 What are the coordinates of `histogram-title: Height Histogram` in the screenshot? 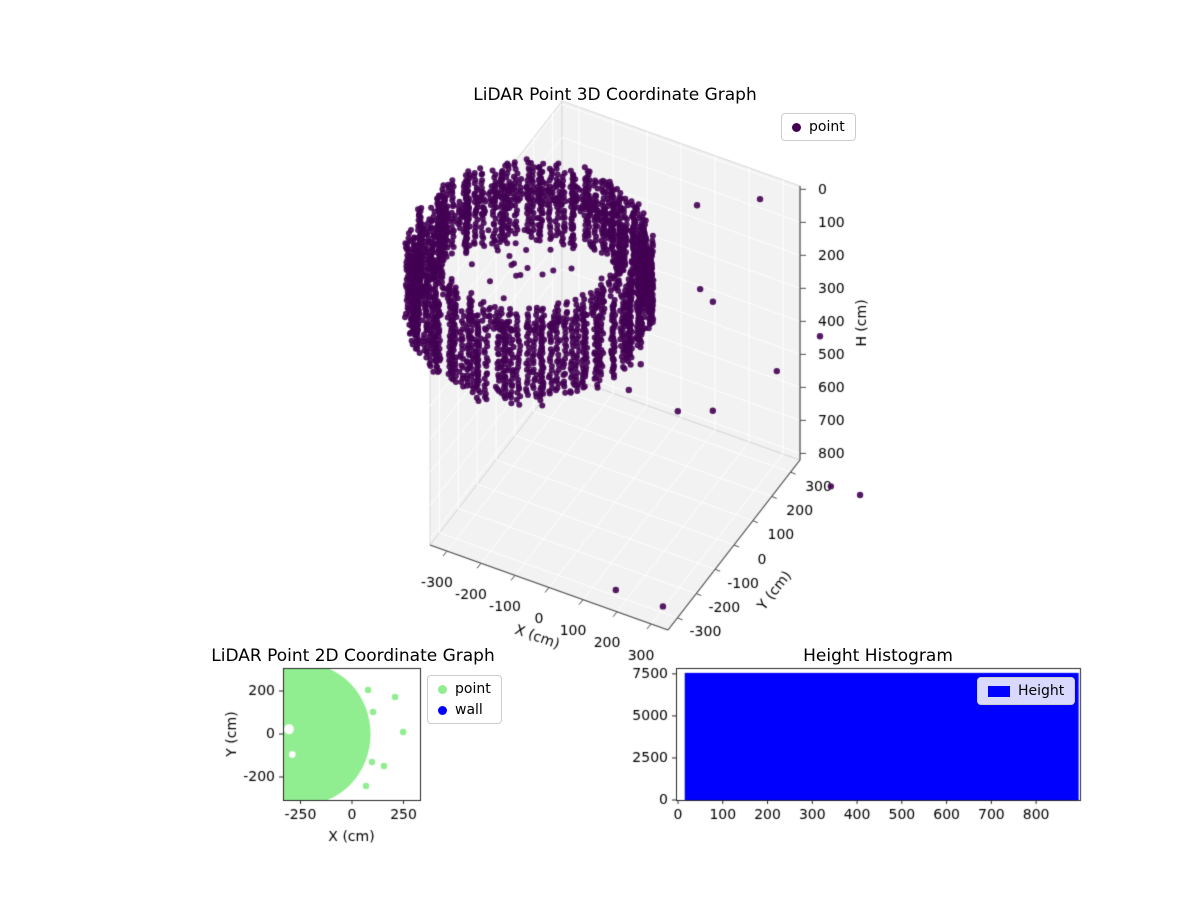 It's located at (878, 656).